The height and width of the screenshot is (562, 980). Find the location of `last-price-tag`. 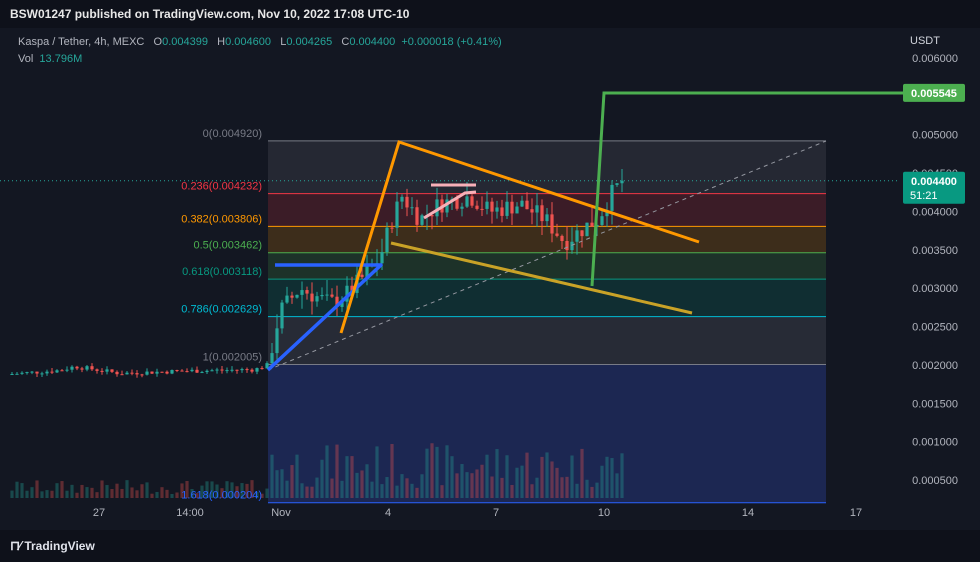

last-price-tag is located at coordinates (934, 187).